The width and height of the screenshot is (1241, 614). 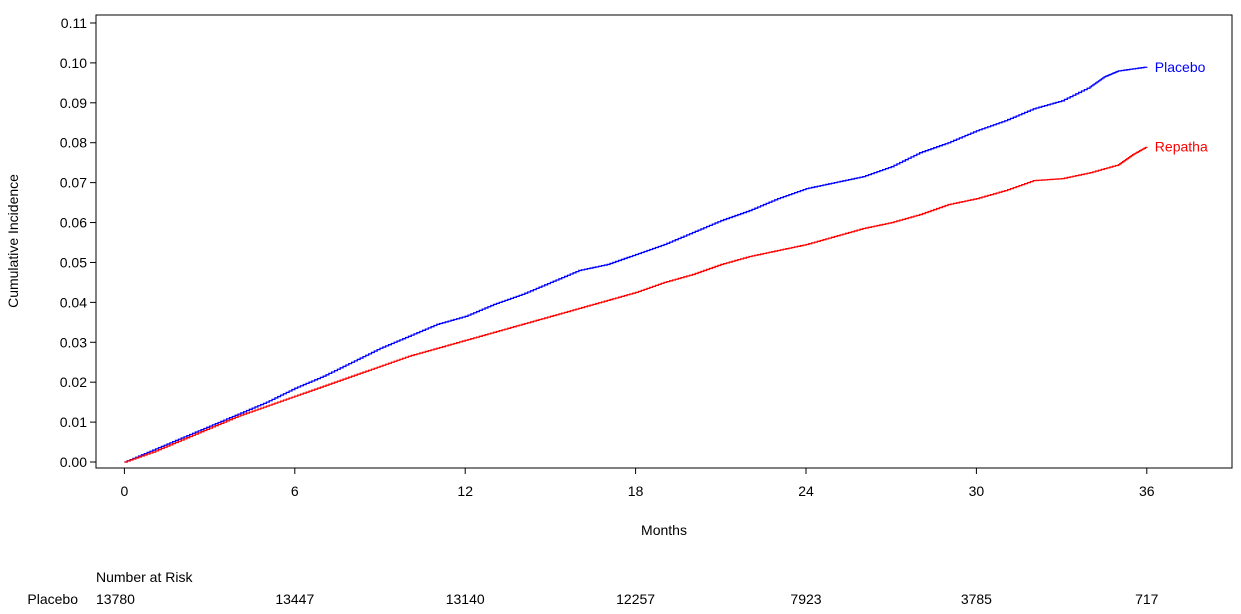 What do you see at coordinates (635, 599) in the screenshot?
I see `risk-value: 12257` at bounding box center [635, 599].